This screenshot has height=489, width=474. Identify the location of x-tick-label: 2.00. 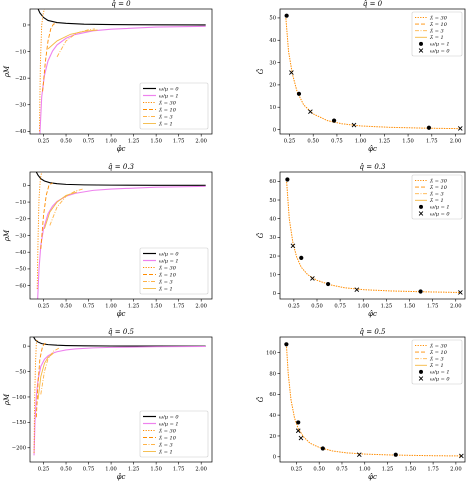
(201, 470).